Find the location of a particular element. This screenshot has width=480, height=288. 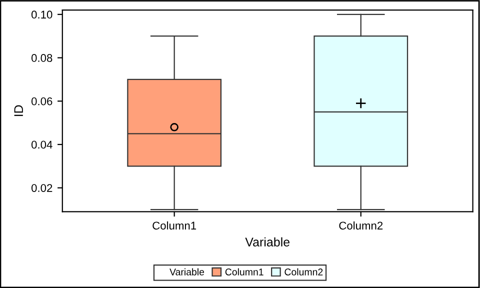

y-tick-label: 0.10 is located at coordinates (41, 14).